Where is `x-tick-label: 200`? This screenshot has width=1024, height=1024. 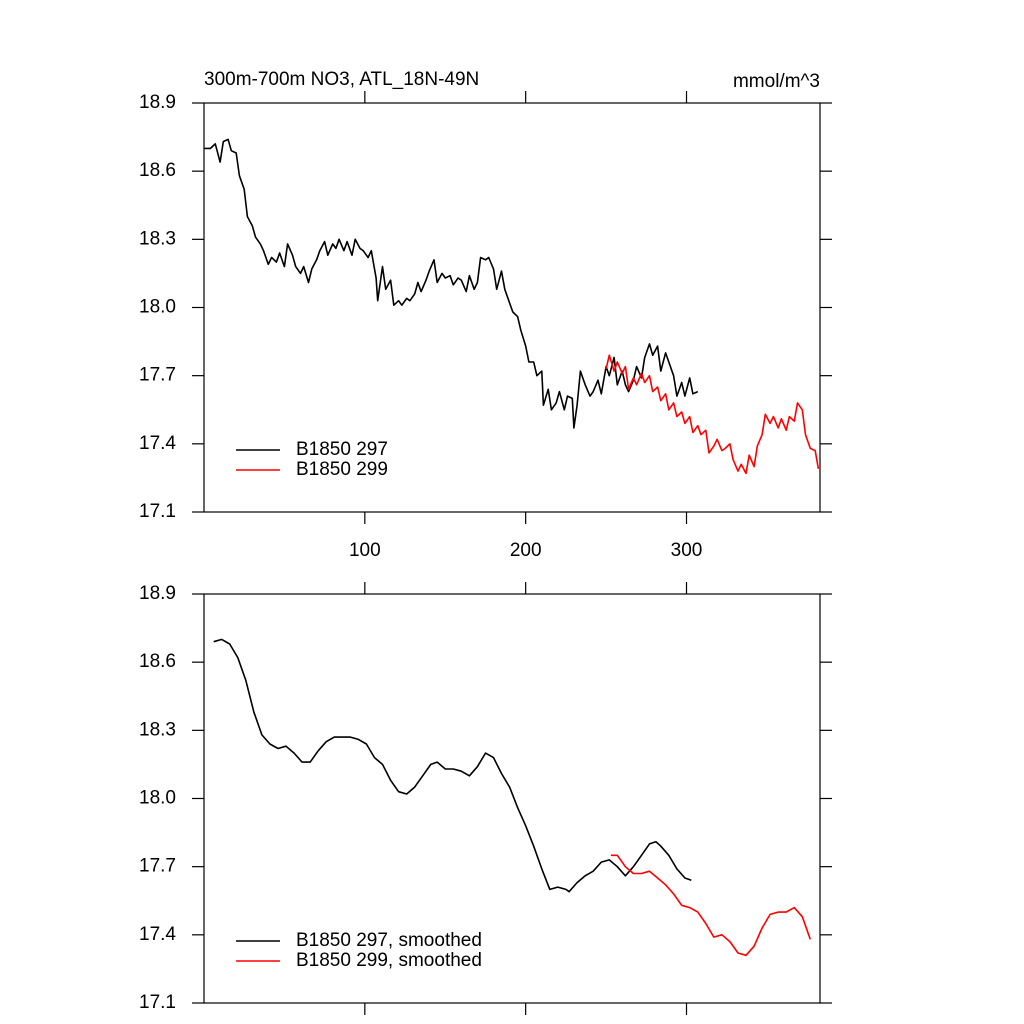
x-tick-label: 200 is located at coordinates (526, 550).